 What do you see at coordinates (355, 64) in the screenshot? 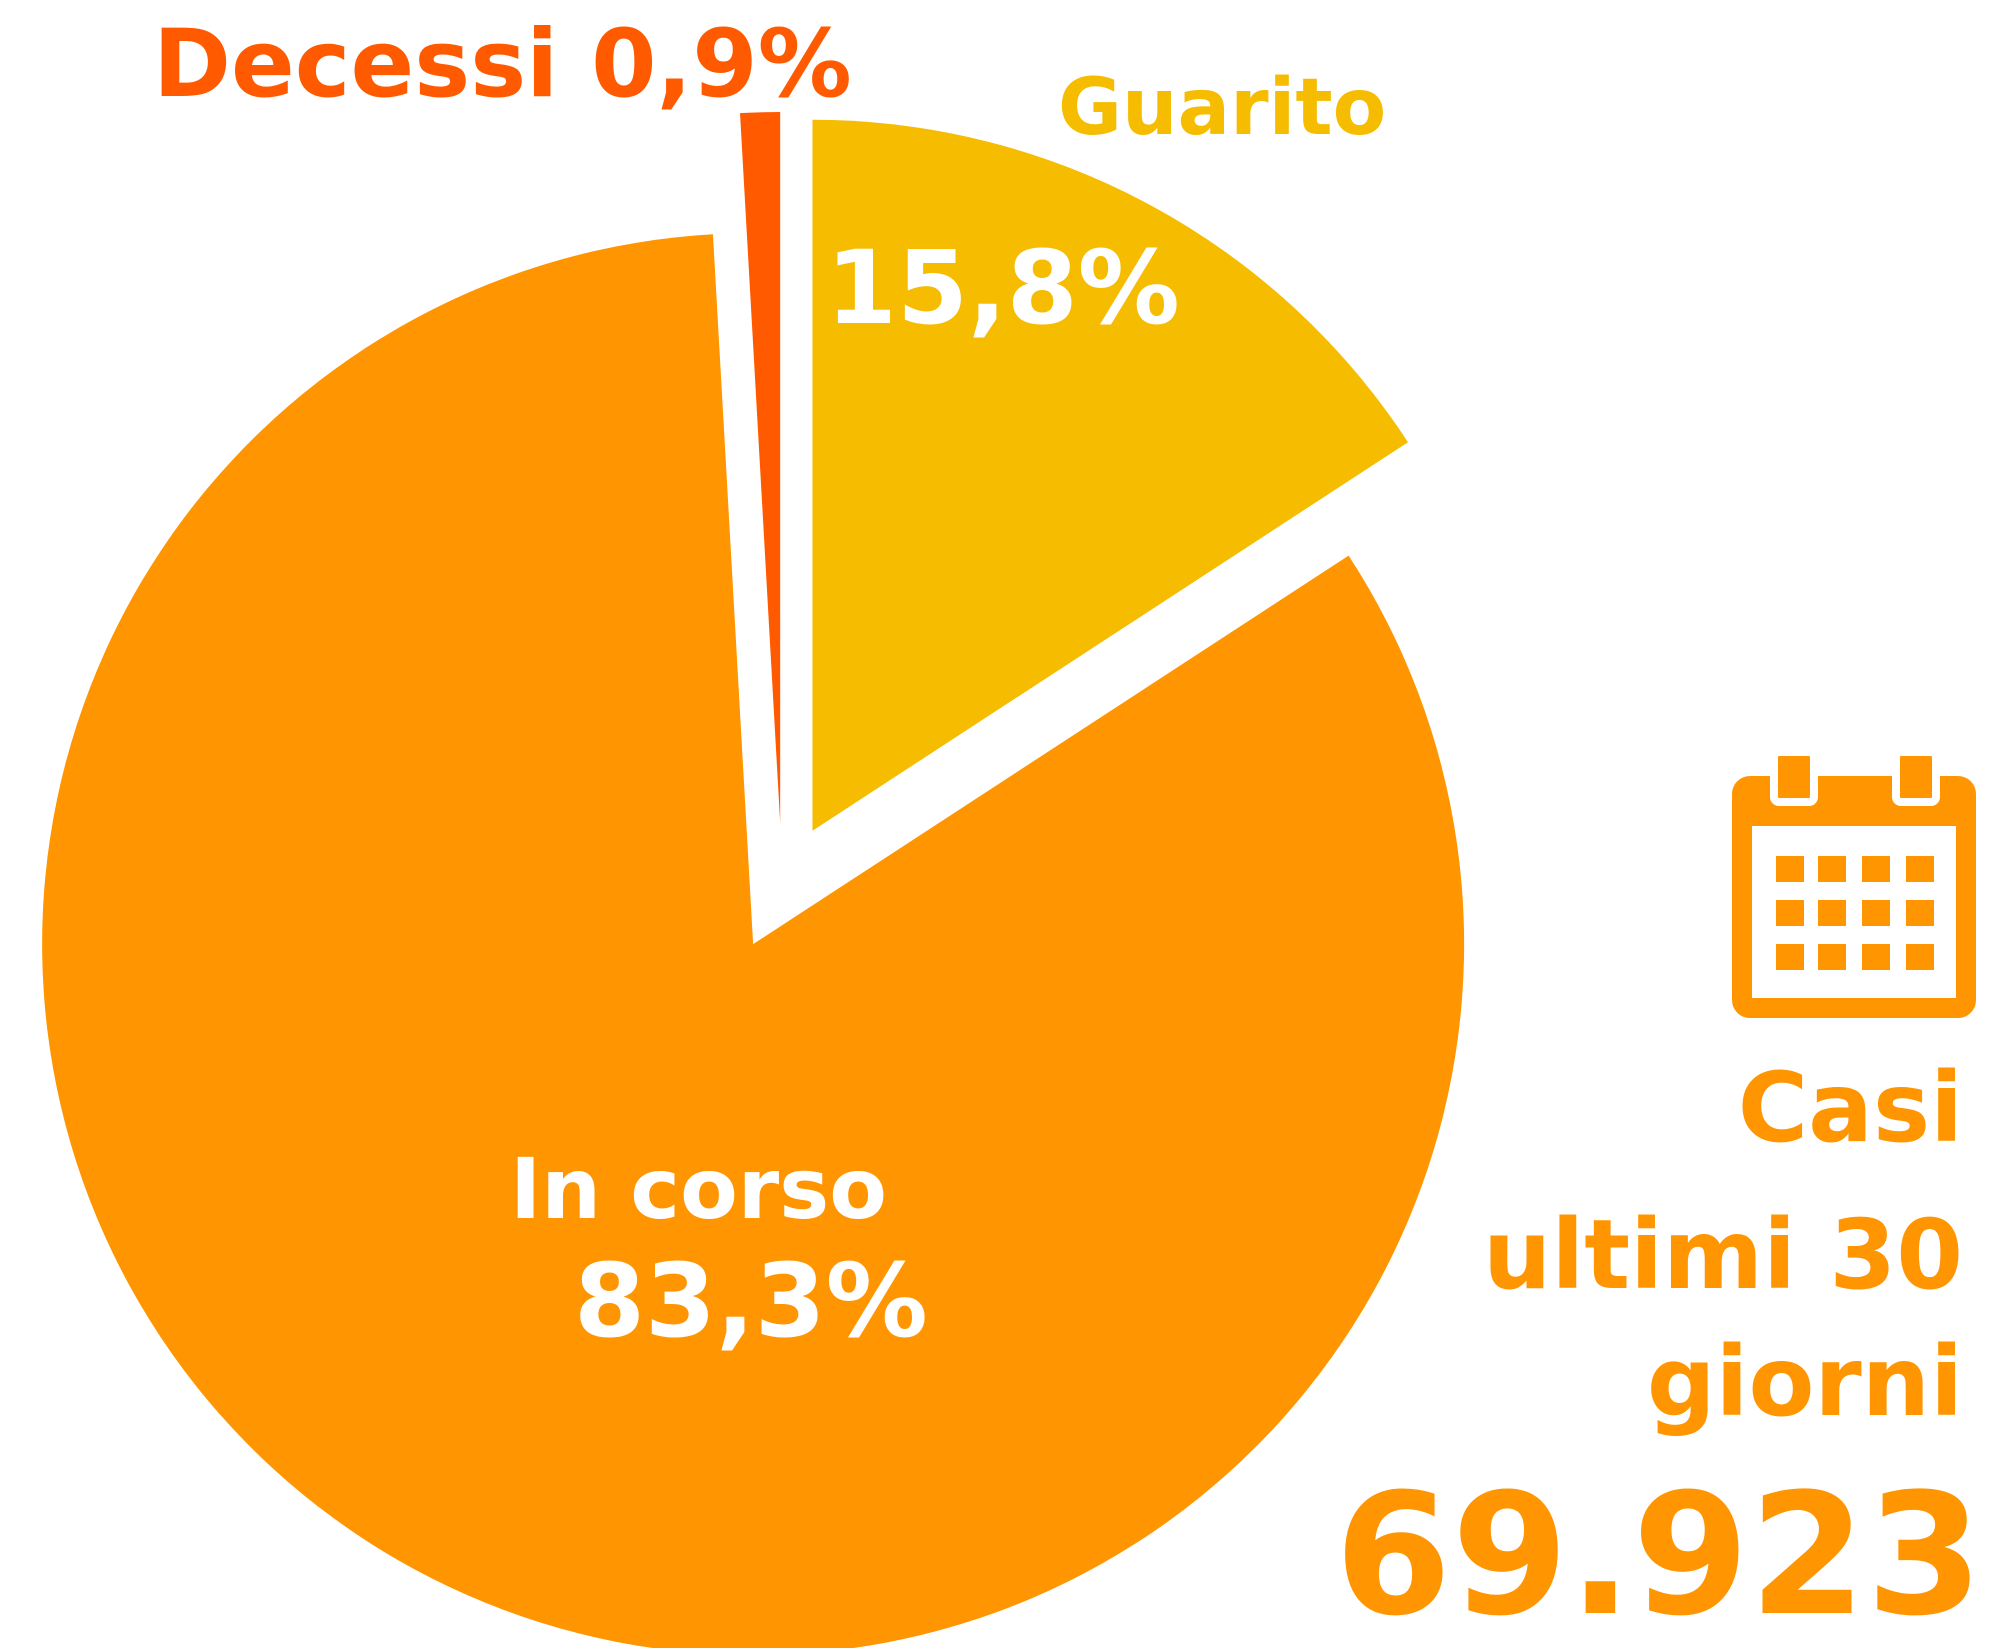
I see `slice-name: Decessi` at bounding box center [355, 64].